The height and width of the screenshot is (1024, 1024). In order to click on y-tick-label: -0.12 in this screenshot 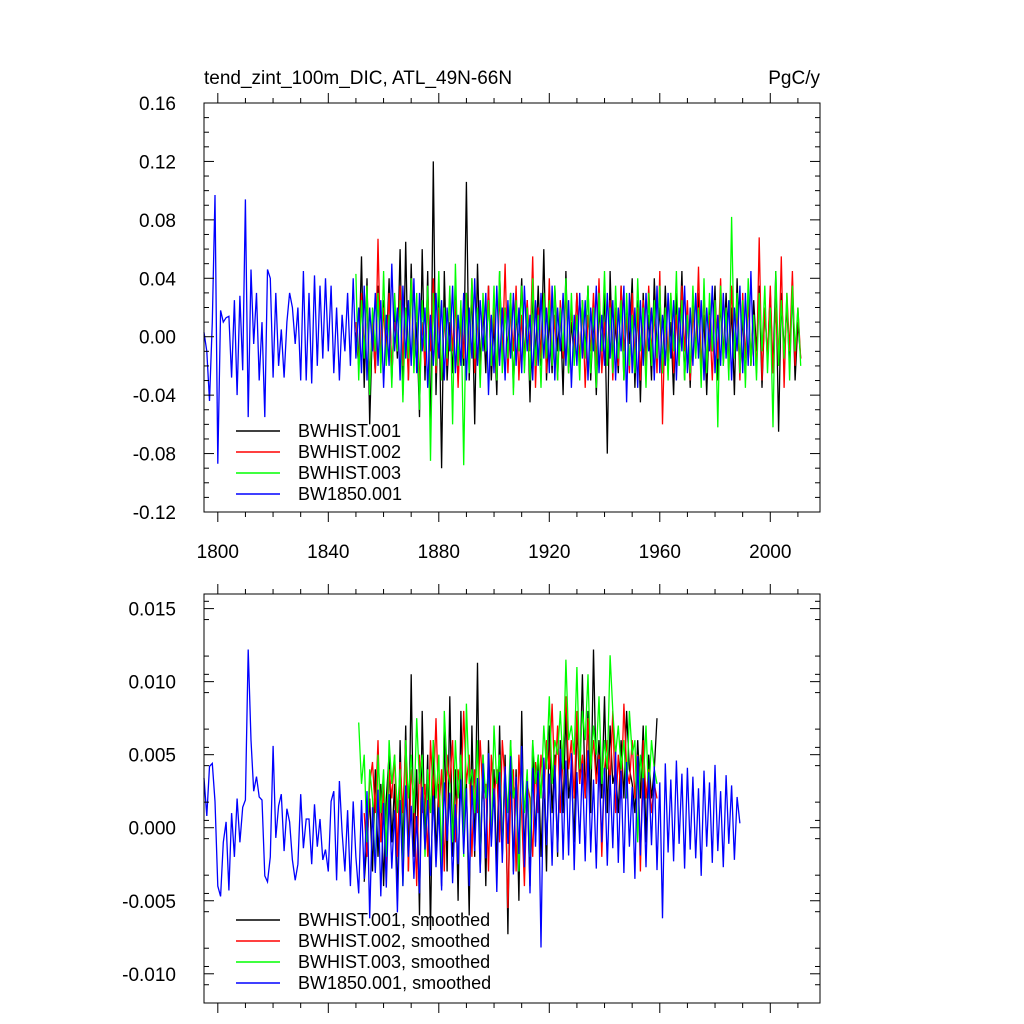, I will do `click(154, 513)`.